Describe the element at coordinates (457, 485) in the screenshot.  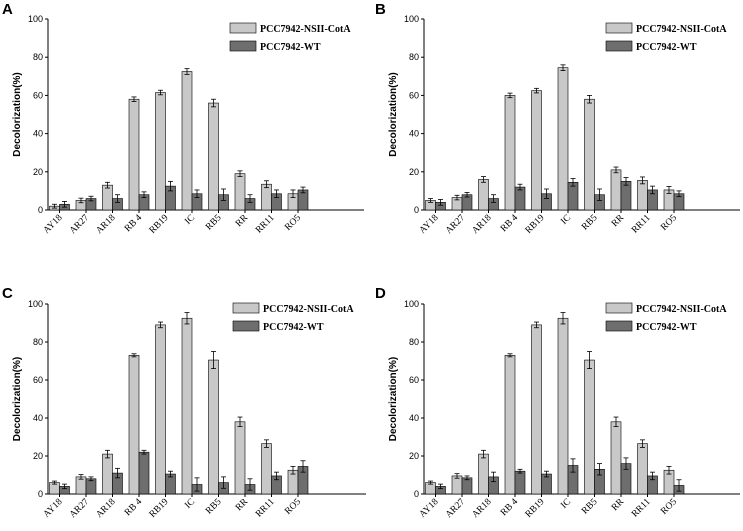
I see `bar-nsii-cota-ar27` at that location.